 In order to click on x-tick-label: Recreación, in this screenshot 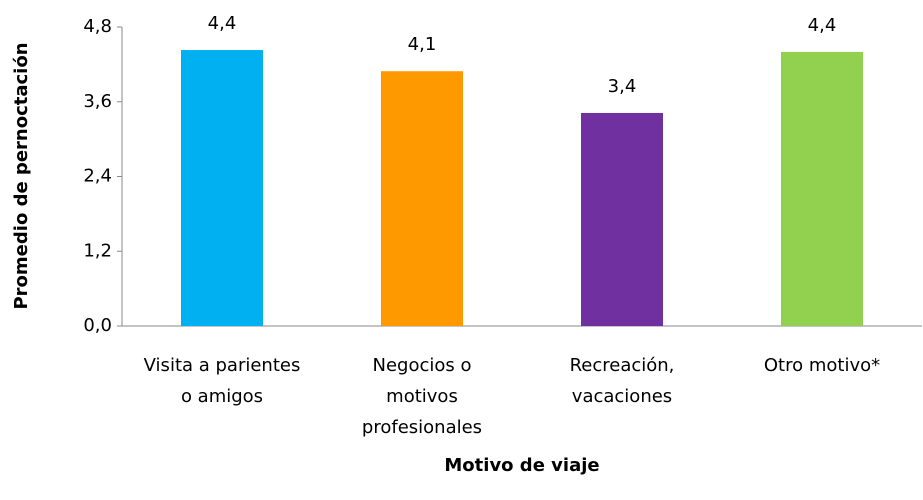, I will do `click(622, 365)`.